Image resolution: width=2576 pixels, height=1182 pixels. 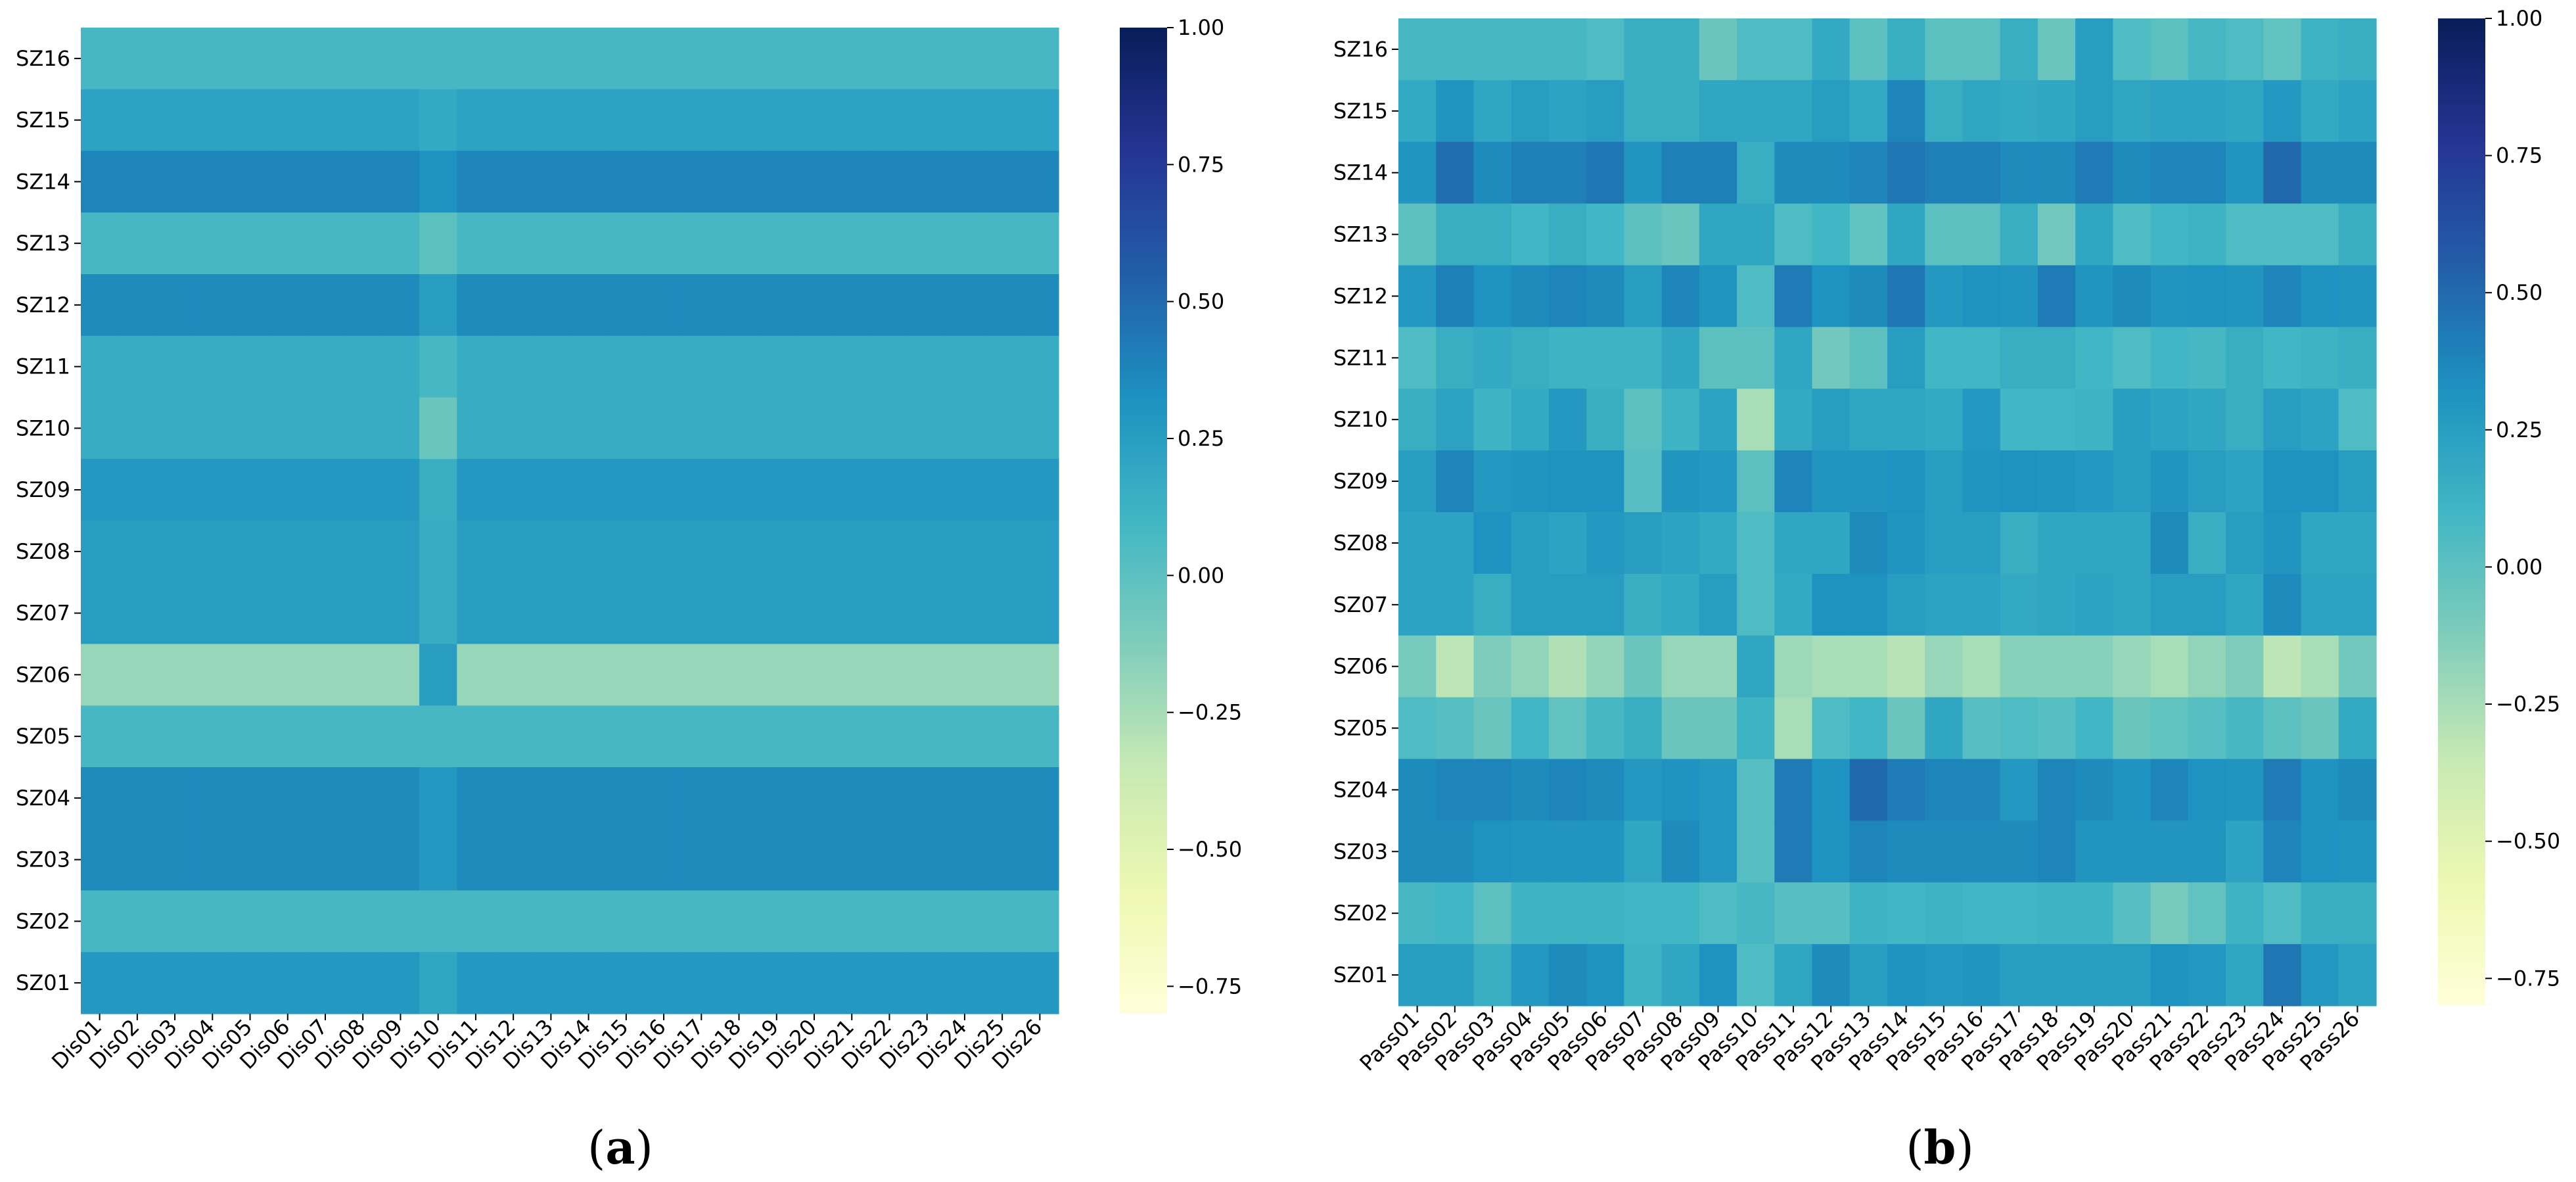 I want to click on heatmap-cell-b-SZ16-Pass06, so click(x=1605, y=49).